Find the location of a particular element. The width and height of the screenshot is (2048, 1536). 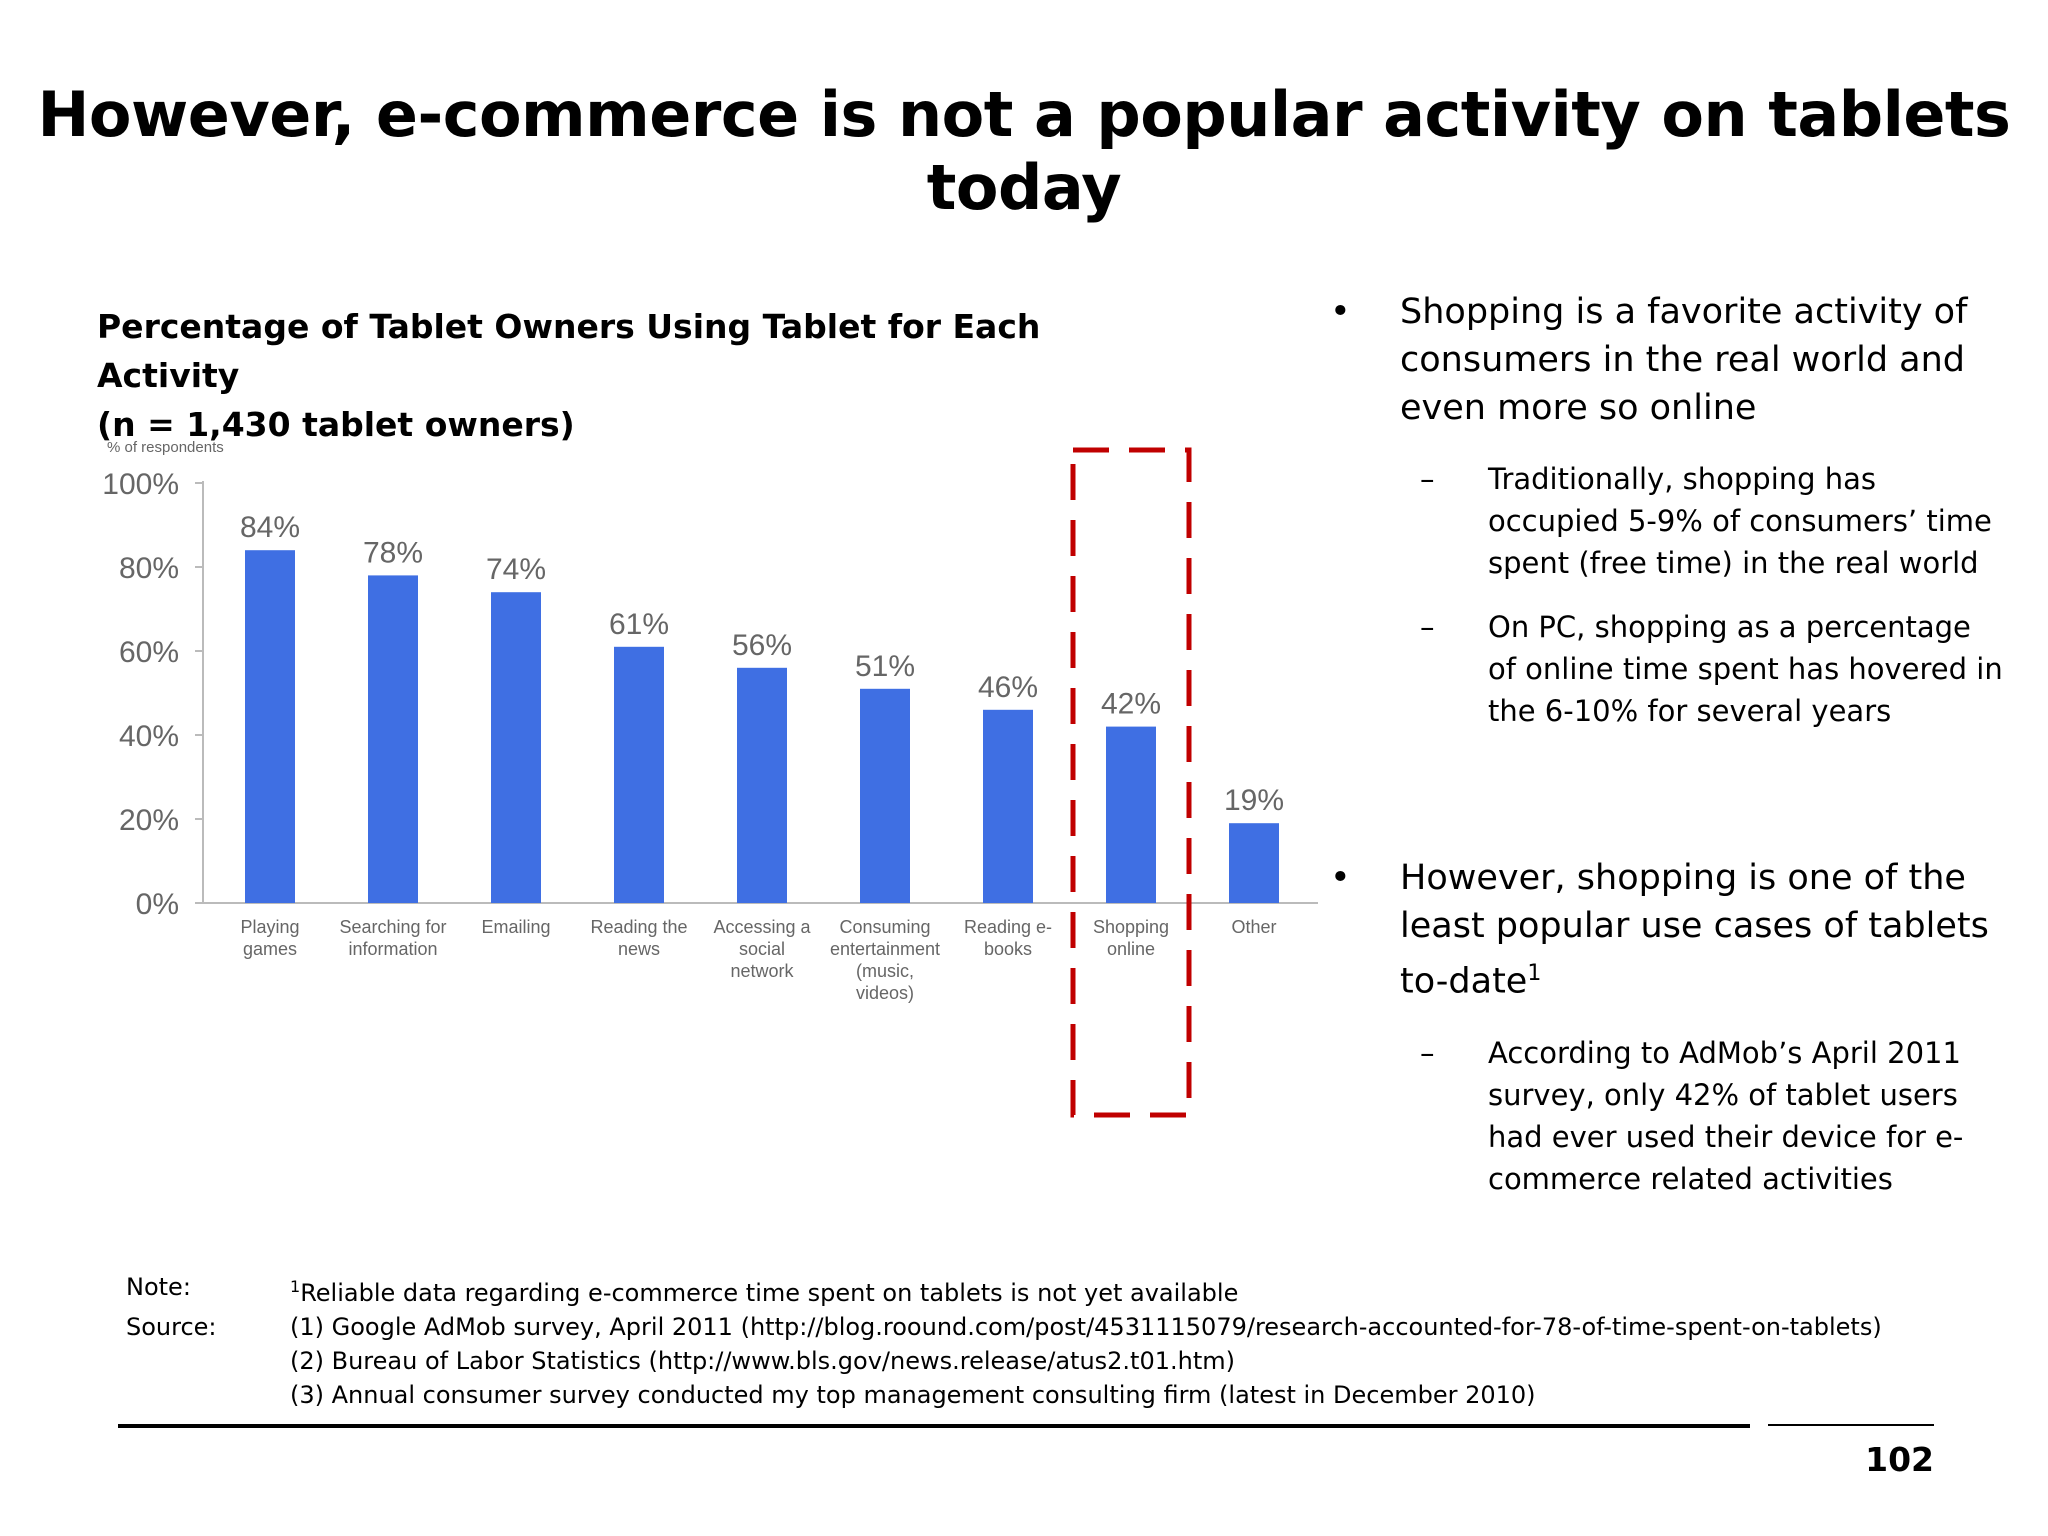

bar-value-label: 74% is located at coordinates (516, 569).